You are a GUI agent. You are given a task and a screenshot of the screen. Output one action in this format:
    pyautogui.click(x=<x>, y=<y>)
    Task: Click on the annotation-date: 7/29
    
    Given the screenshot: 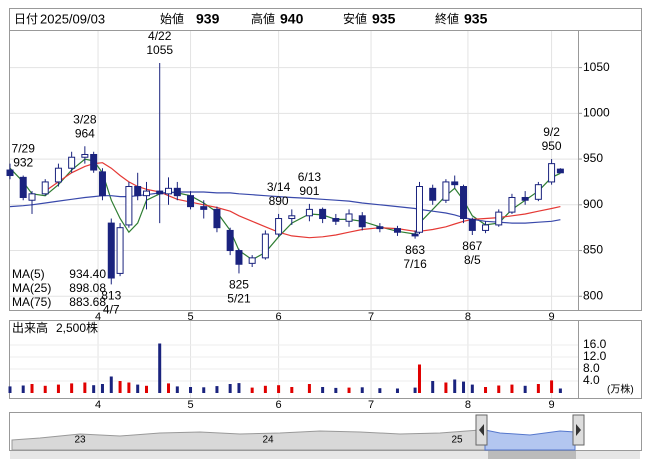 What is the action you would take?
    pyautogui.click(x=24, y=149)
    